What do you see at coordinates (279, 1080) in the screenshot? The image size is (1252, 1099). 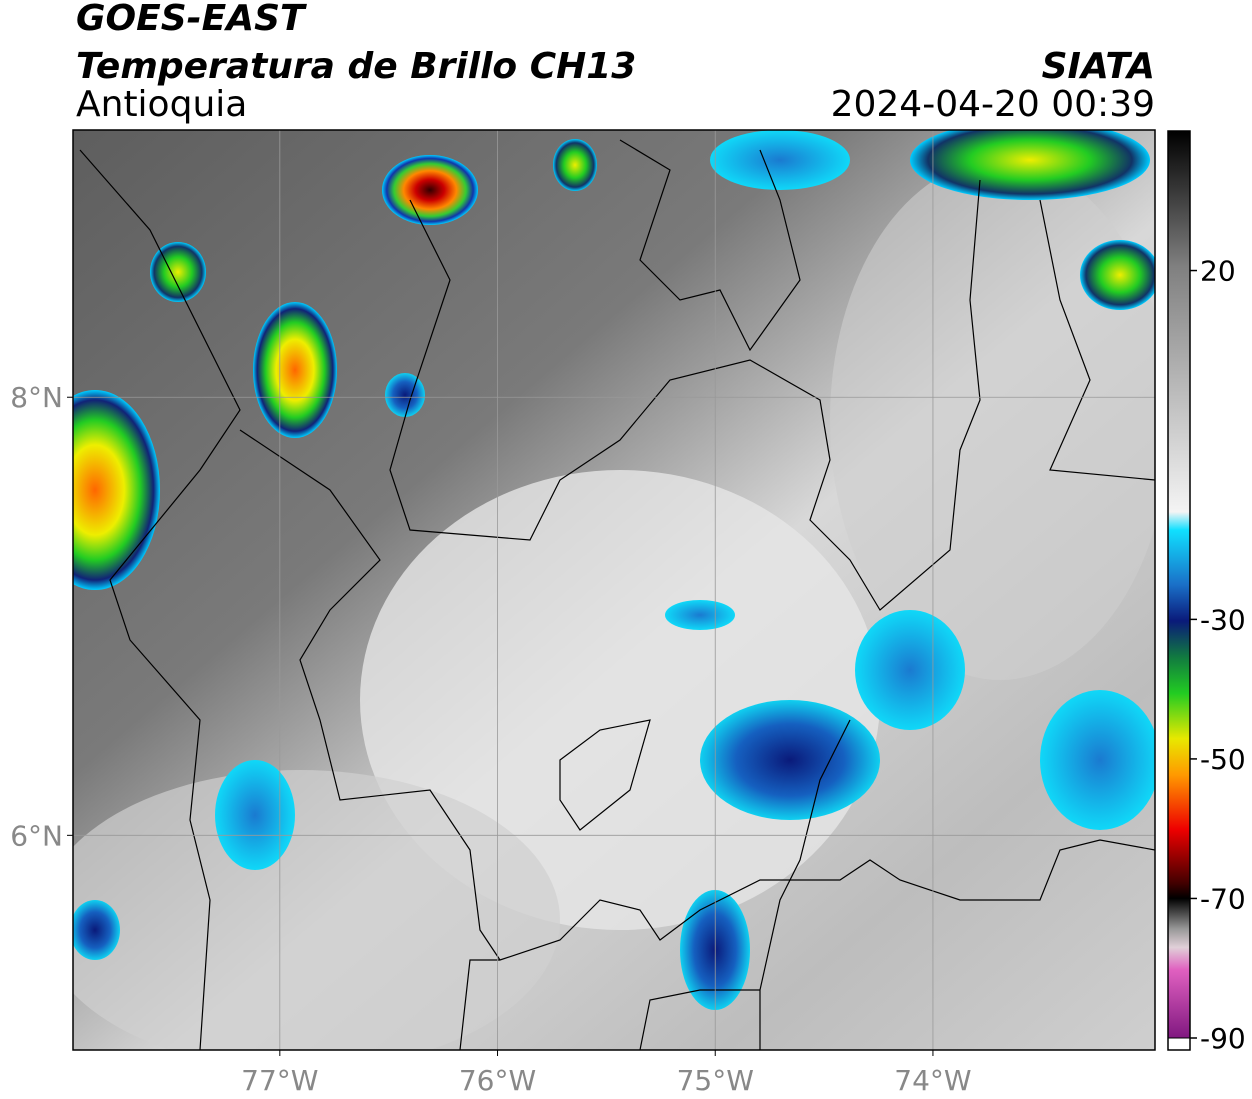 I see `x-tick-label: 77°W` at bounding box center [279, 1080].